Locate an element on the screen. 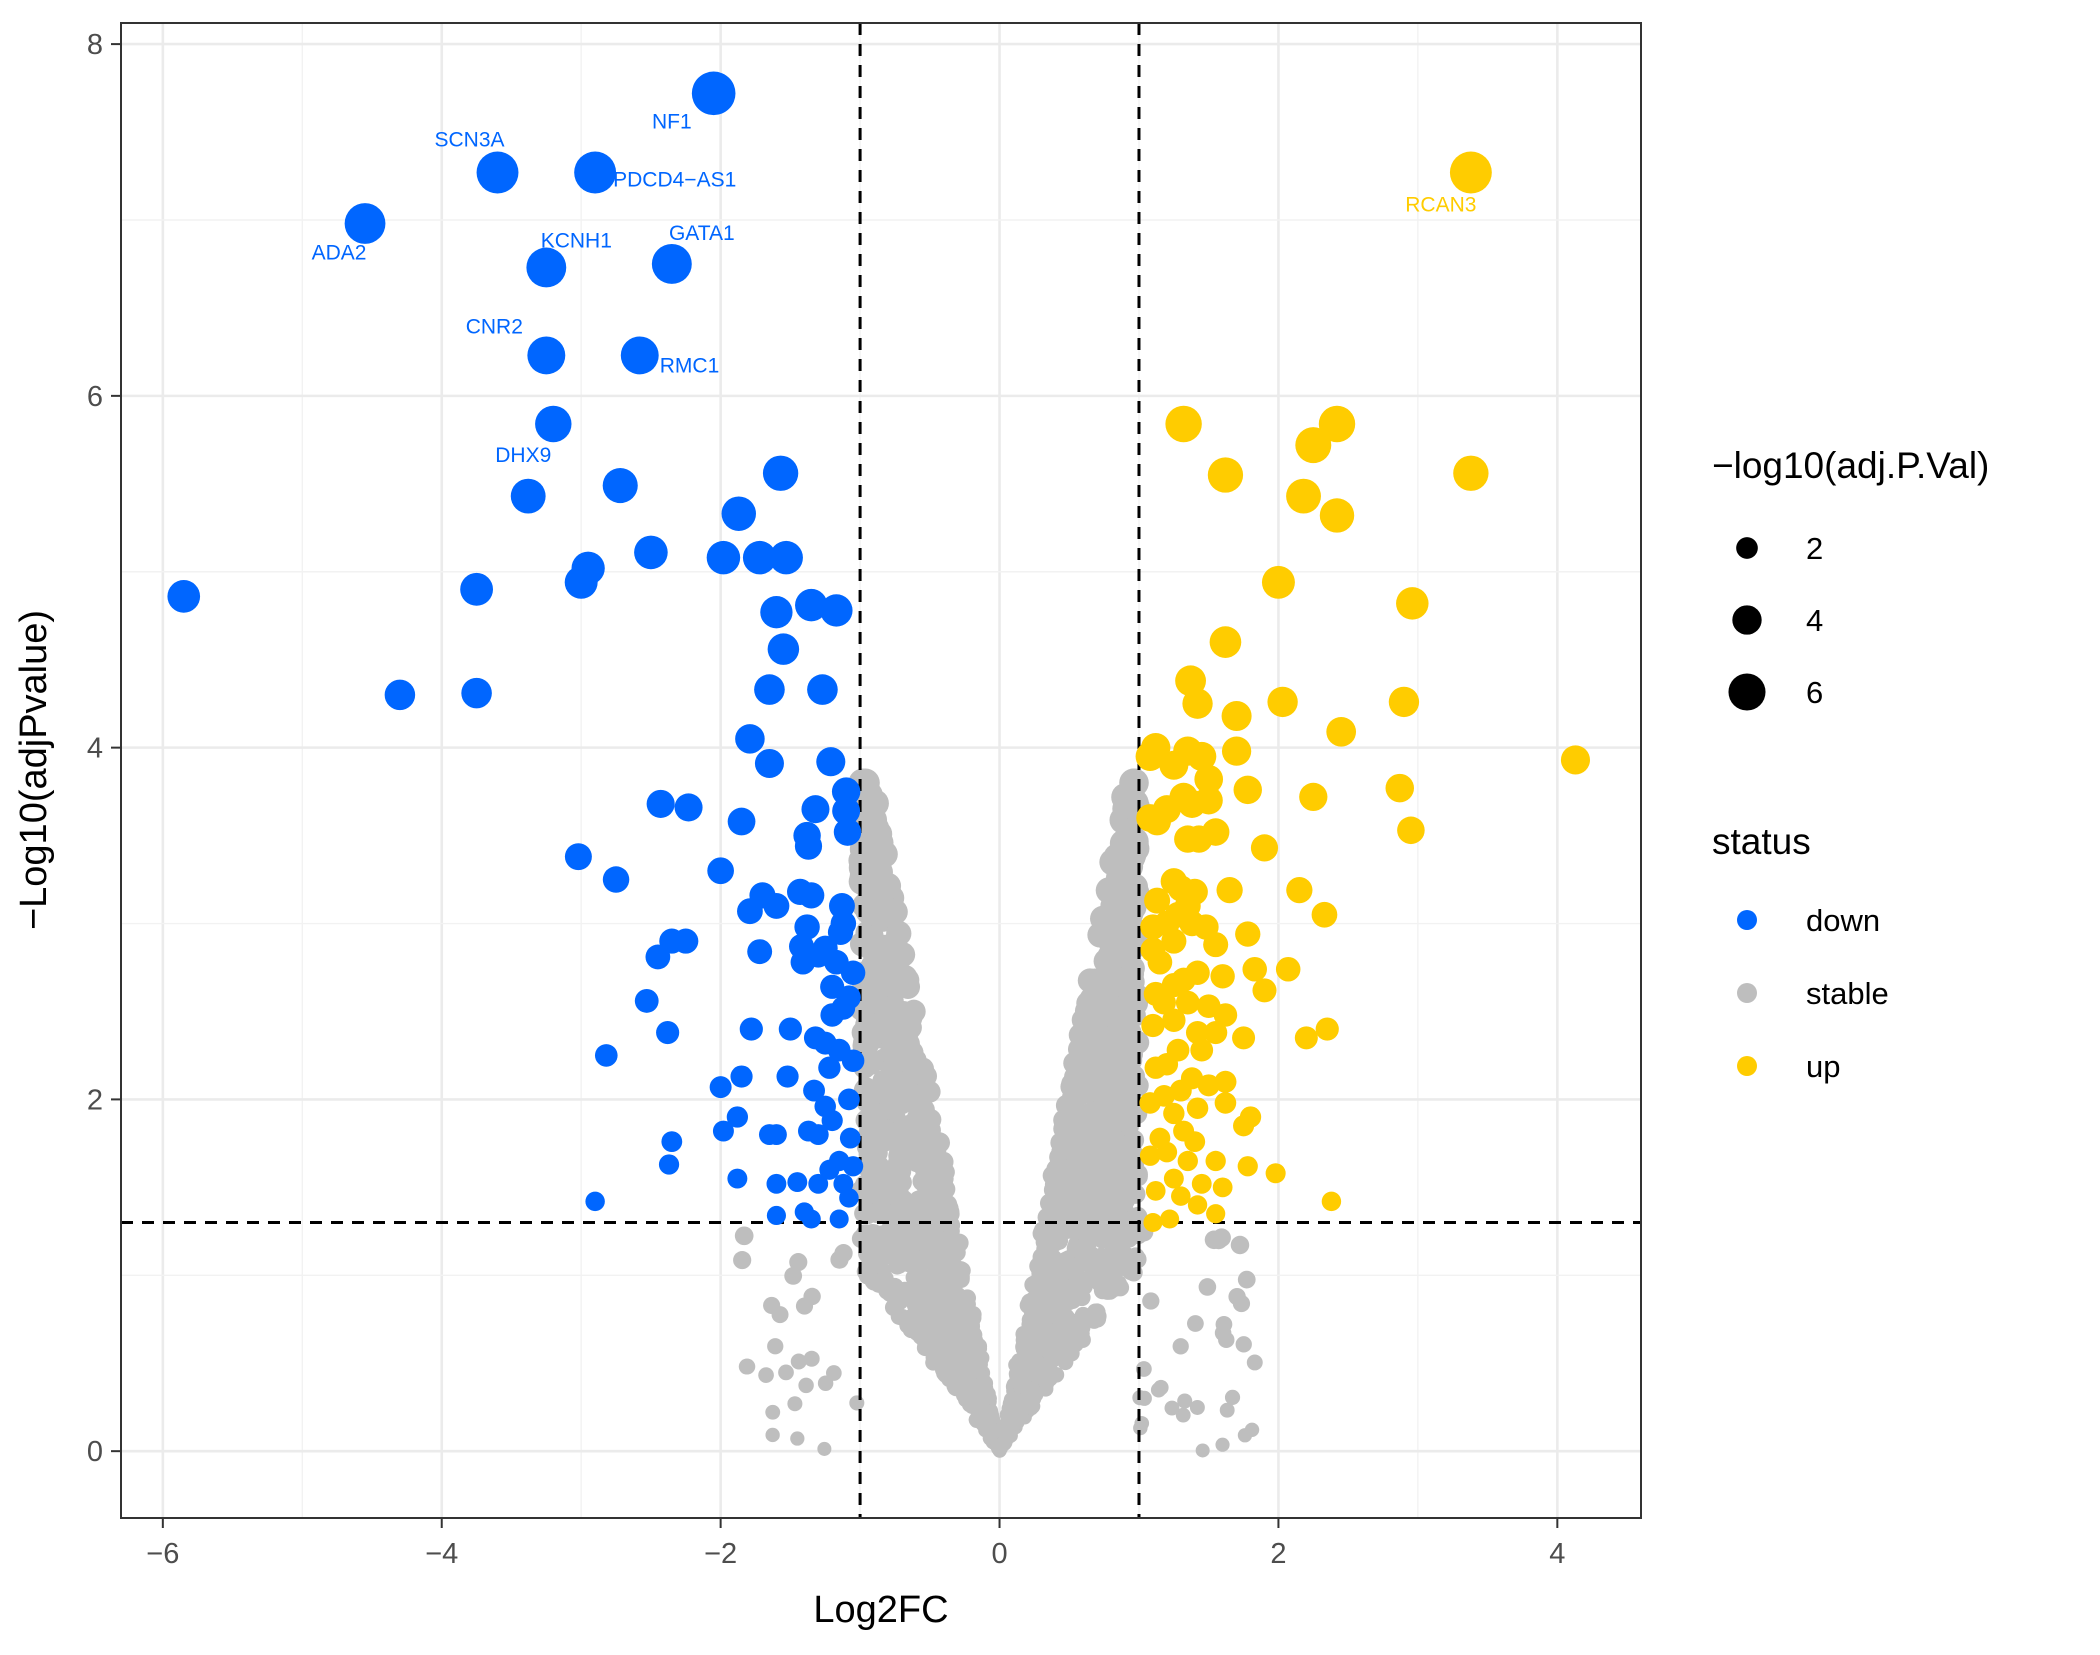  stable-points is located at coordinates (998, 1113).